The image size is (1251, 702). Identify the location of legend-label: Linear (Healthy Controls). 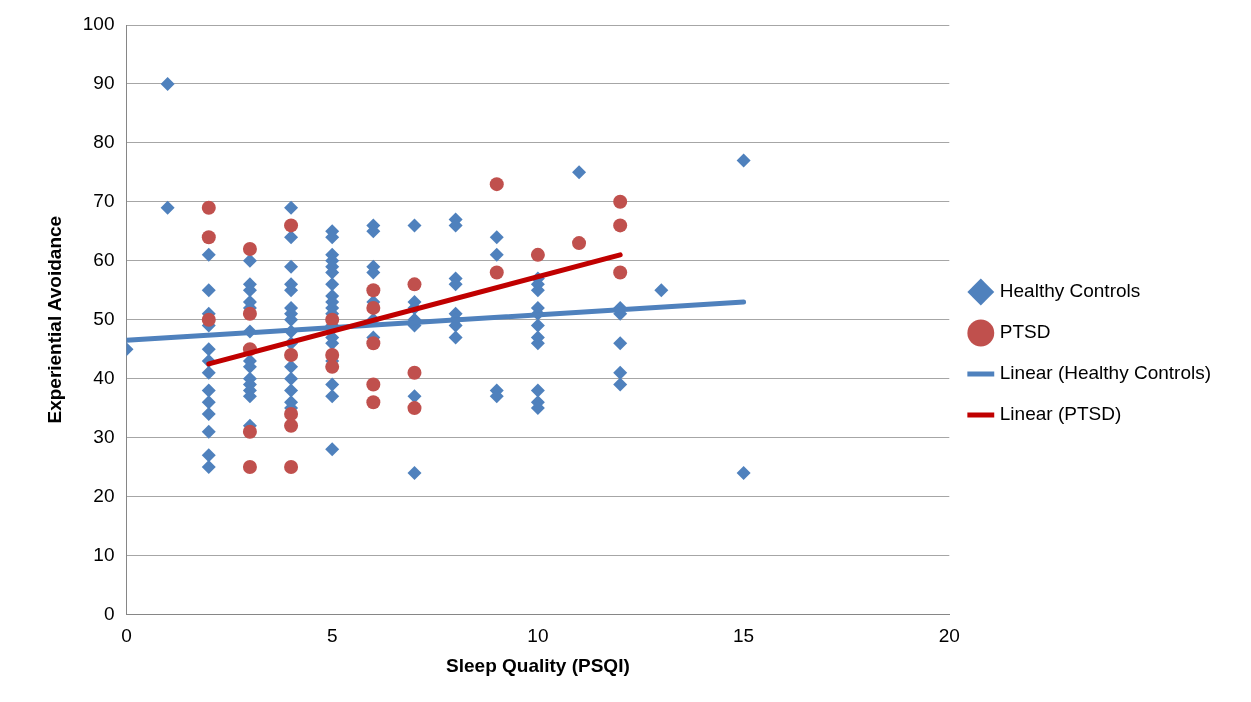
(1105, 373).